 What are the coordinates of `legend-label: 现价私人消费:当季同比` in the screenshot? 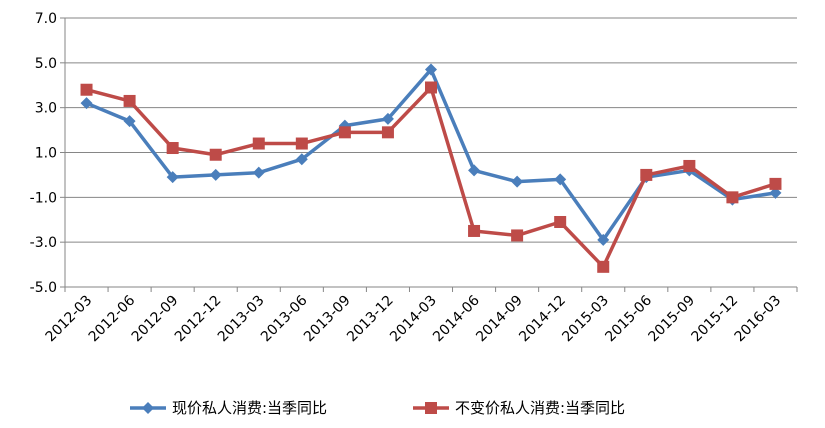 It's located at (249, 408).